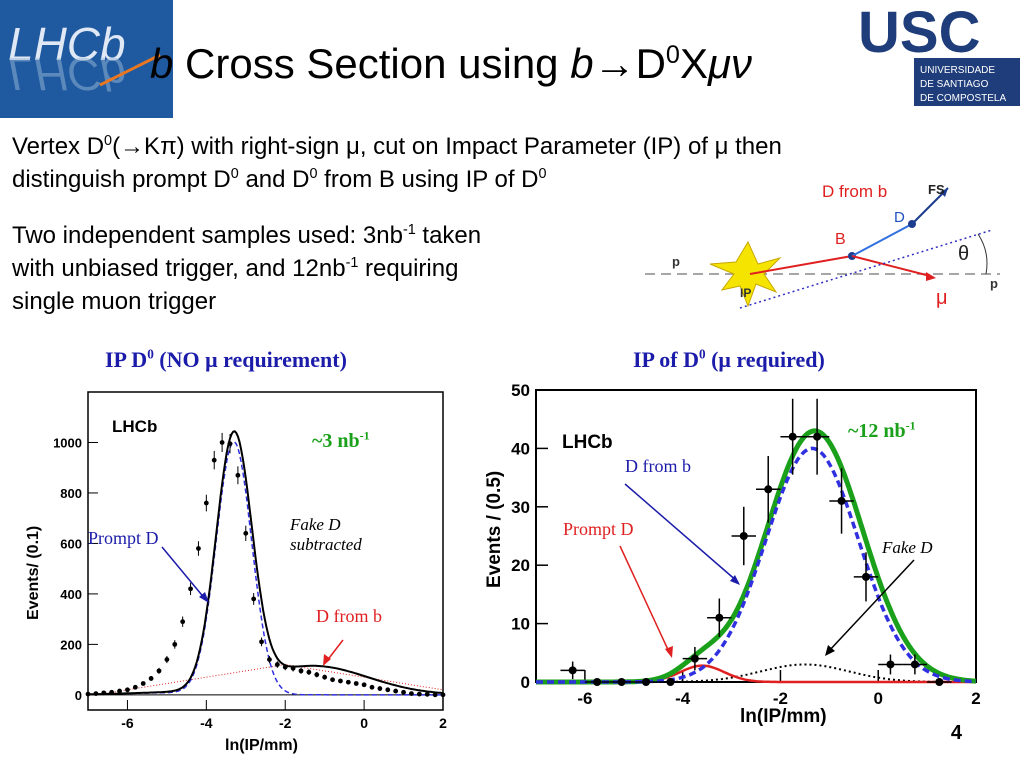 This screenshot has height=768, width=1024. What do you see at coordinates (123, 538) in the screenshot?
I see `left-prompt-label: Prompt D` at bounding box center [123, 538].